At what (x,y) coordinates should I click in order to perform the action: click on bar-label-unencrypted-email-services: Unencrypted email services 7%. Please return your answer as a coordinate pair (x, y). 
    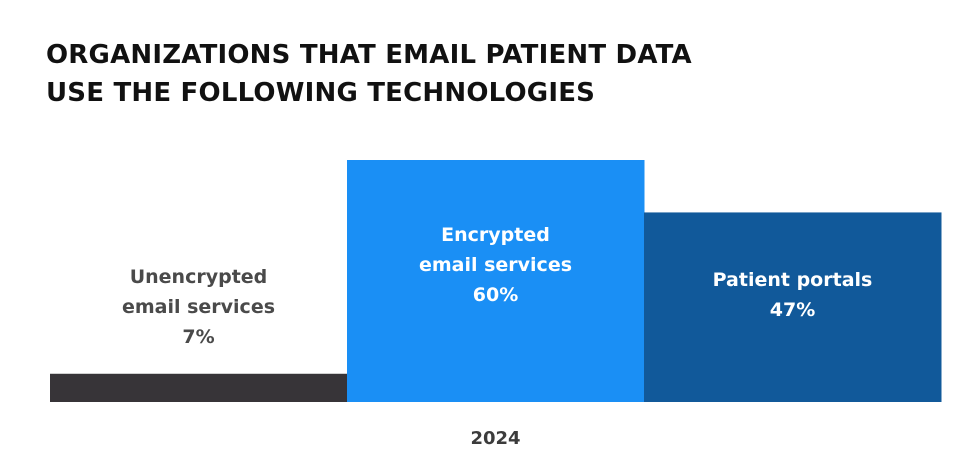
    Looking at the image, I should click on (198, 307).